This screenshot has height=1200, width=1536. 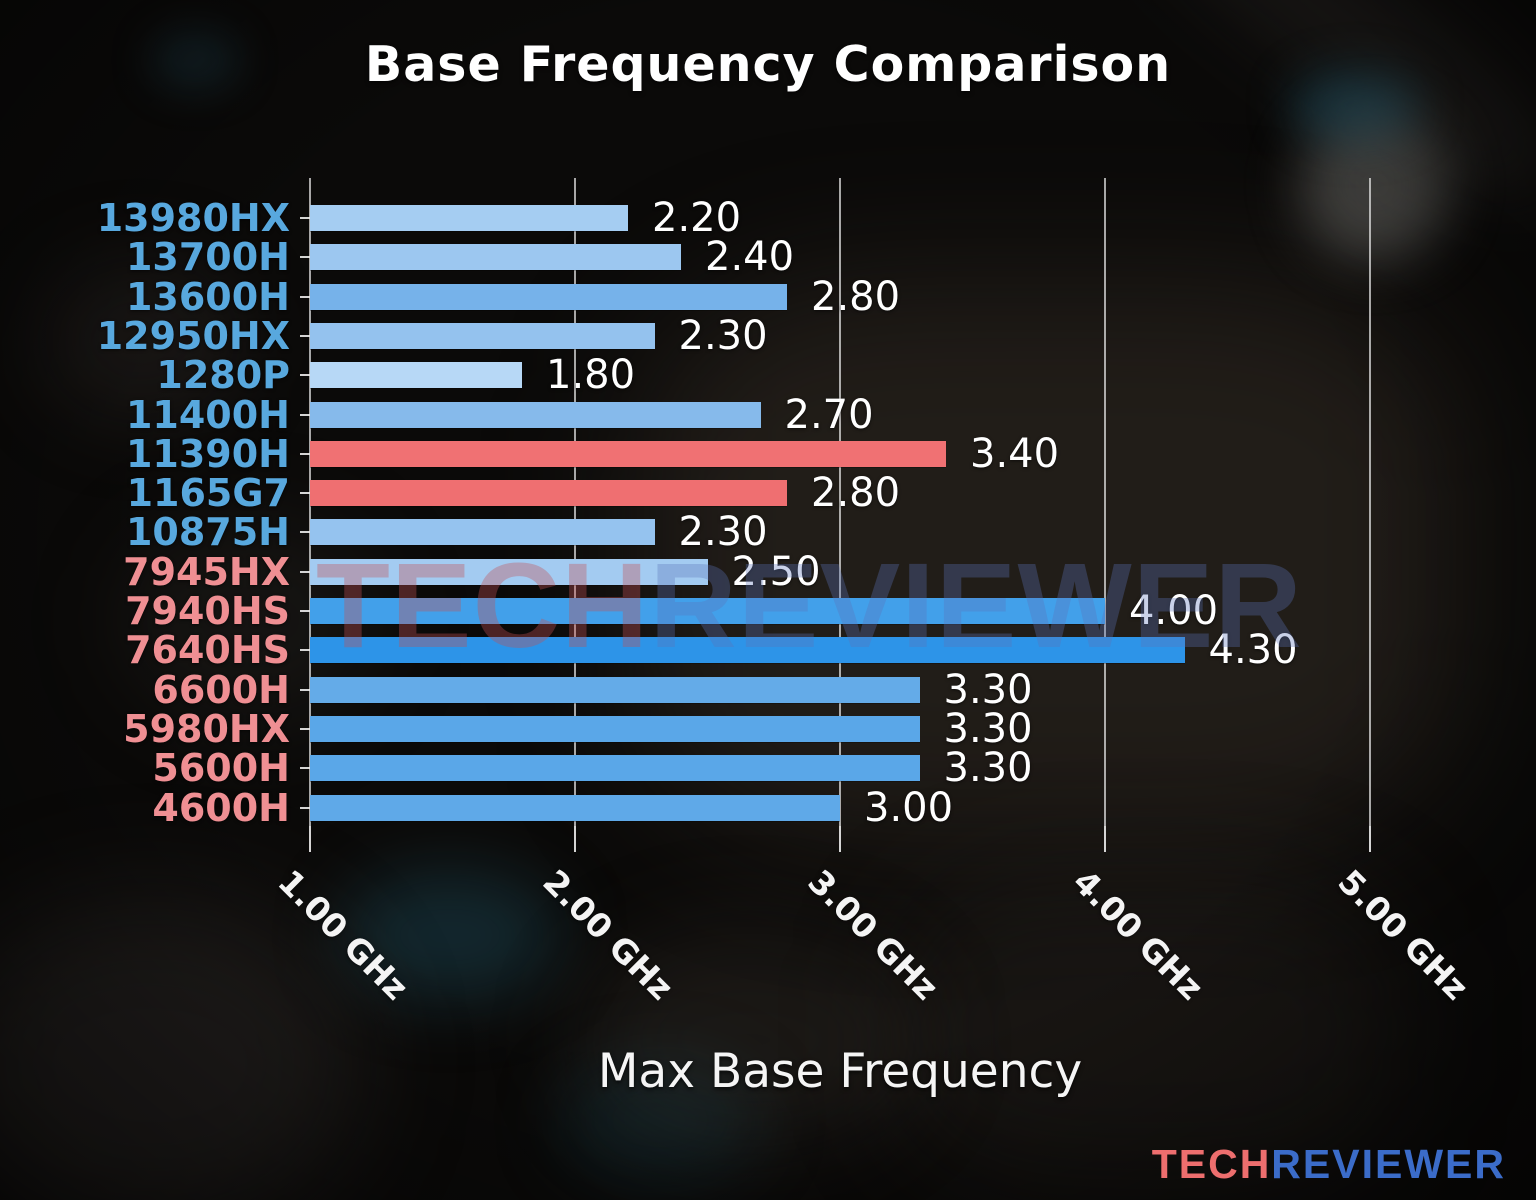 What do you see at coordinates (747, 650) in the screenshot?
I see `bar-7640HS` at bounding box center [747, 650].